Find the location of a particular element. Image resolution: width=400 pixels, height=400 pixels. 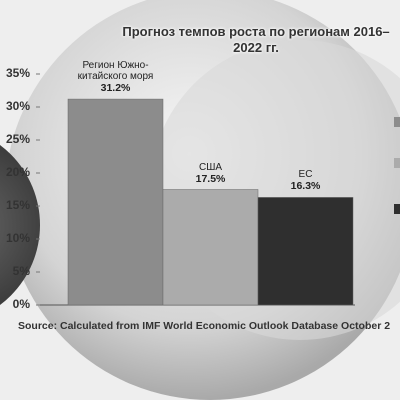

y-tick-label: 0% is located at coordinates (22, 304).